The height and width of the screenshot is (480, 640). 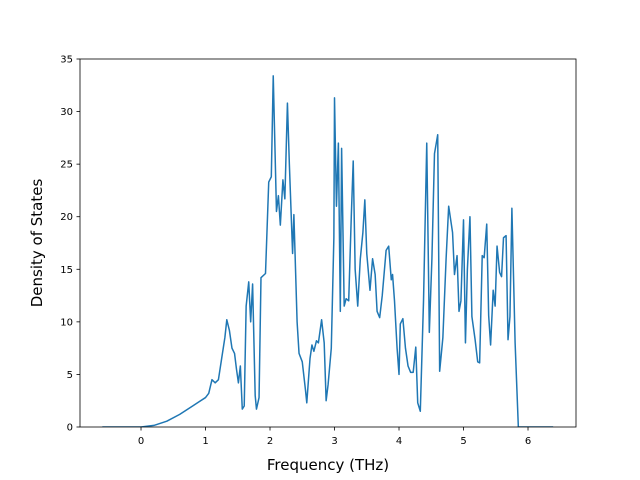 What do you see at coordinates (328, 465) in the screenshot?
I see `x-axis-label: Frequency (THz)` at bounding box center [328, 465].